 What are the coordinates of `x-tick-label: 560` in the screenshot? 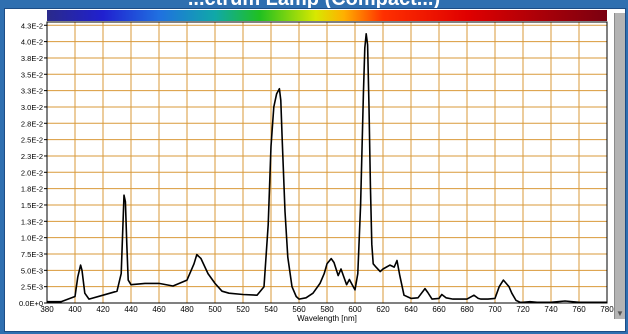 It's located at (299, 309).